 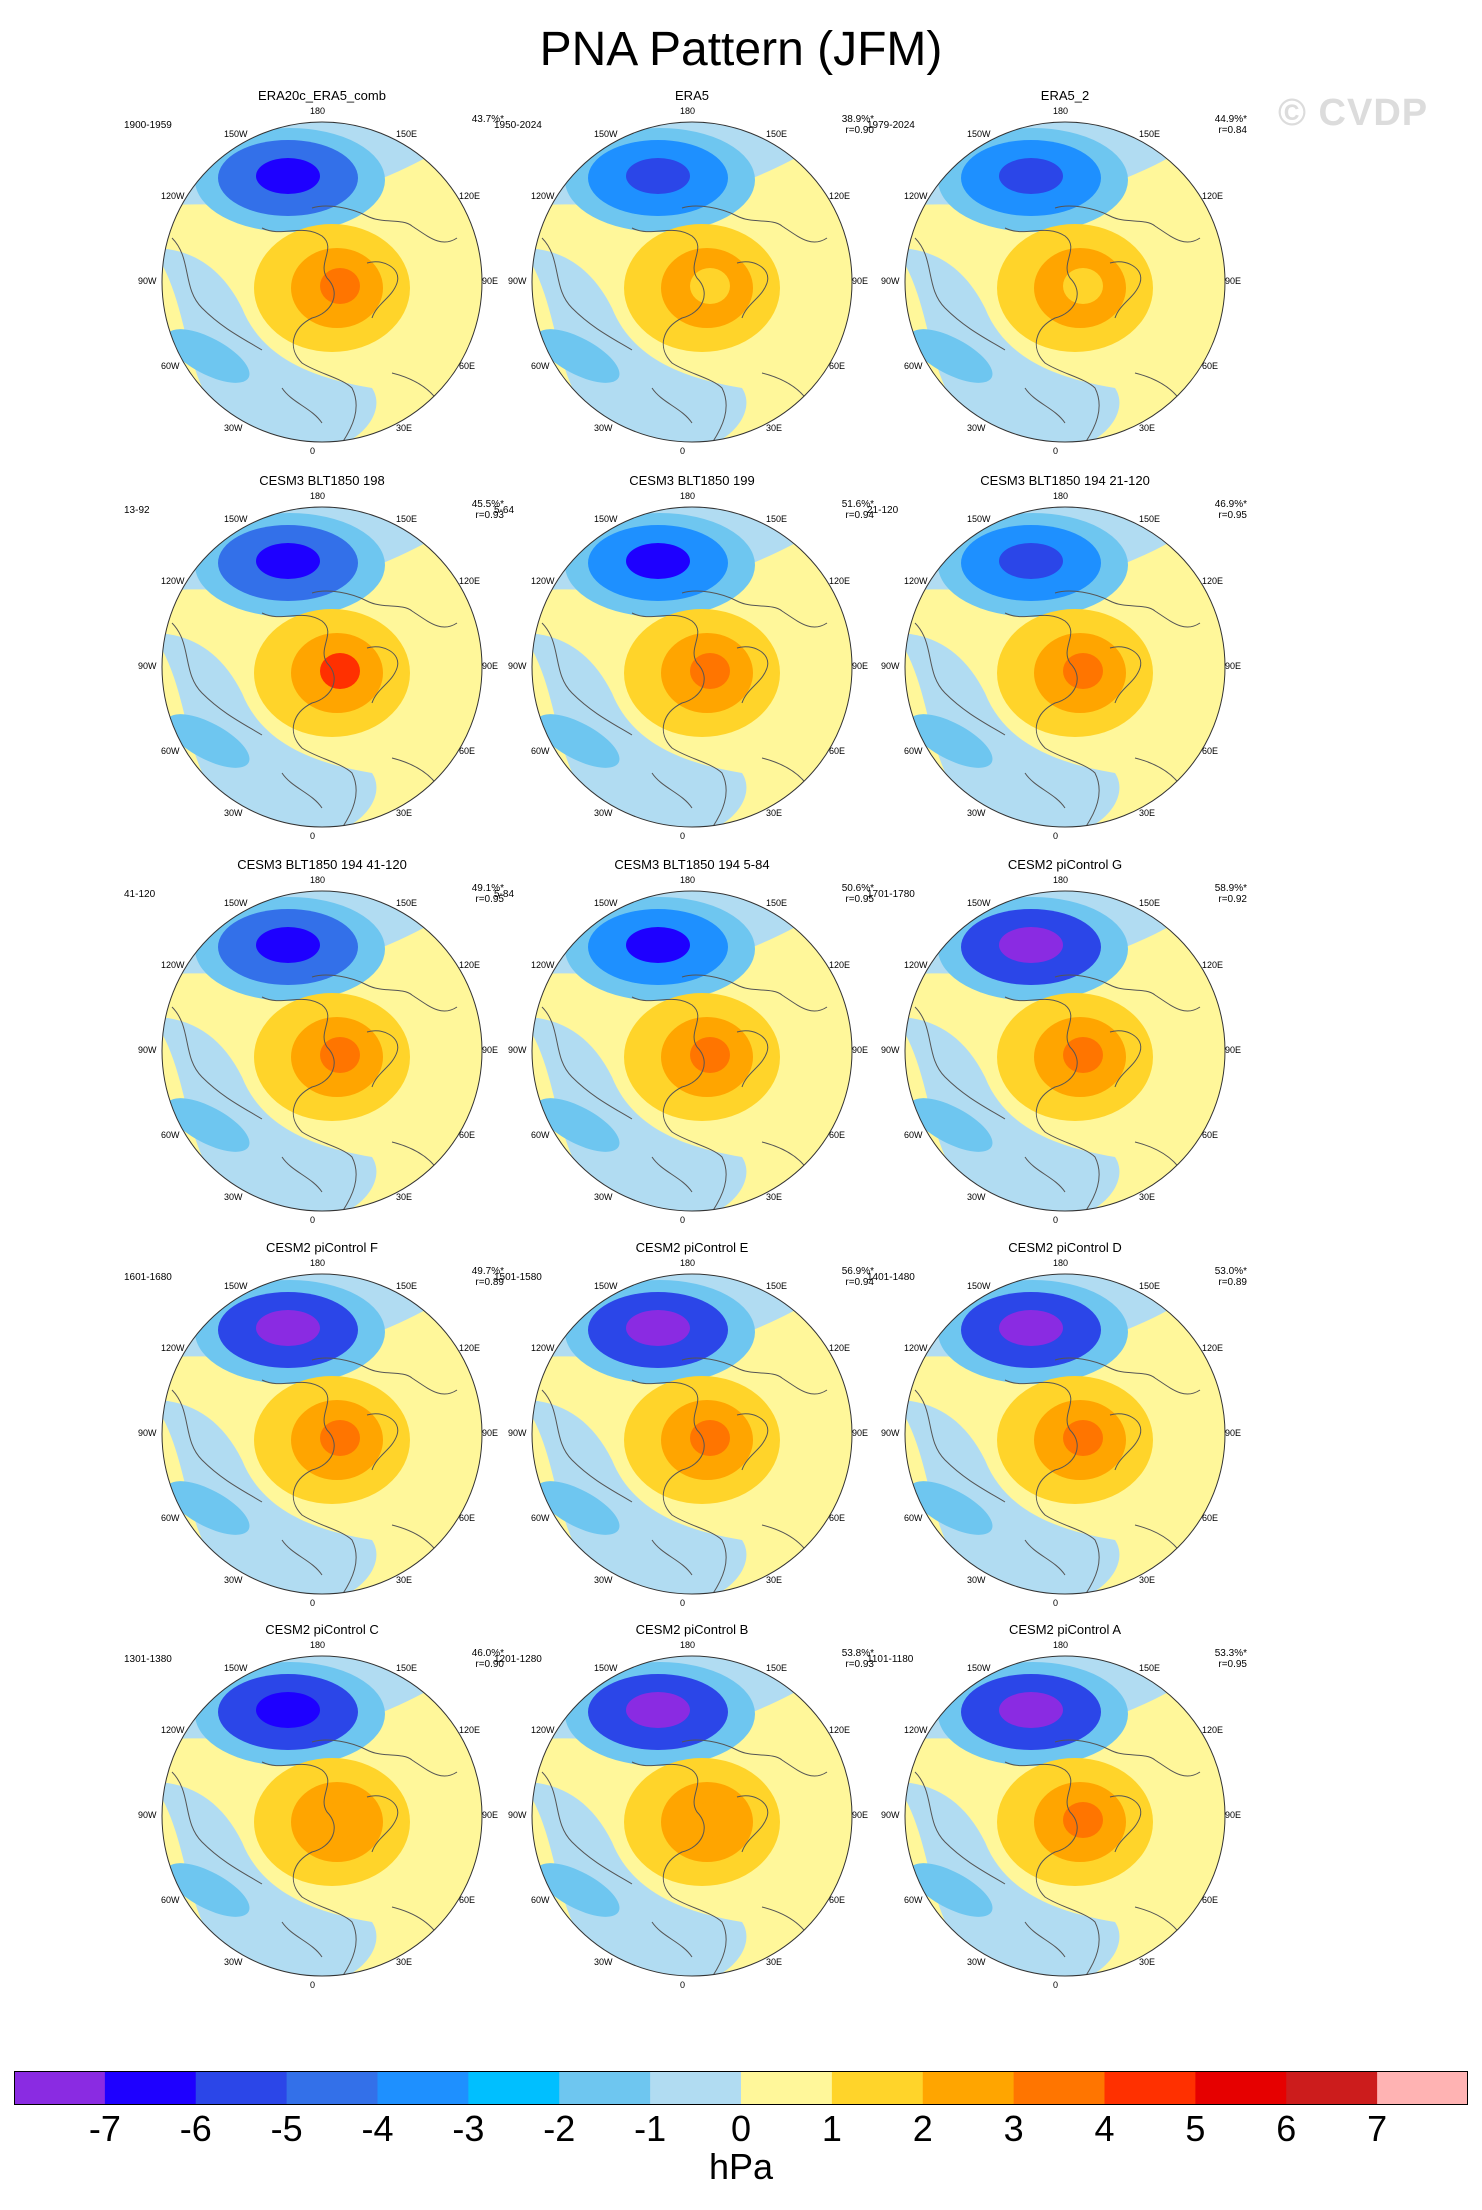 What do you see at coordinates (844, 510) in the screenshot?
I see `panel-stats: 51.6%* r=0.94` at bounding box center [844, 510].